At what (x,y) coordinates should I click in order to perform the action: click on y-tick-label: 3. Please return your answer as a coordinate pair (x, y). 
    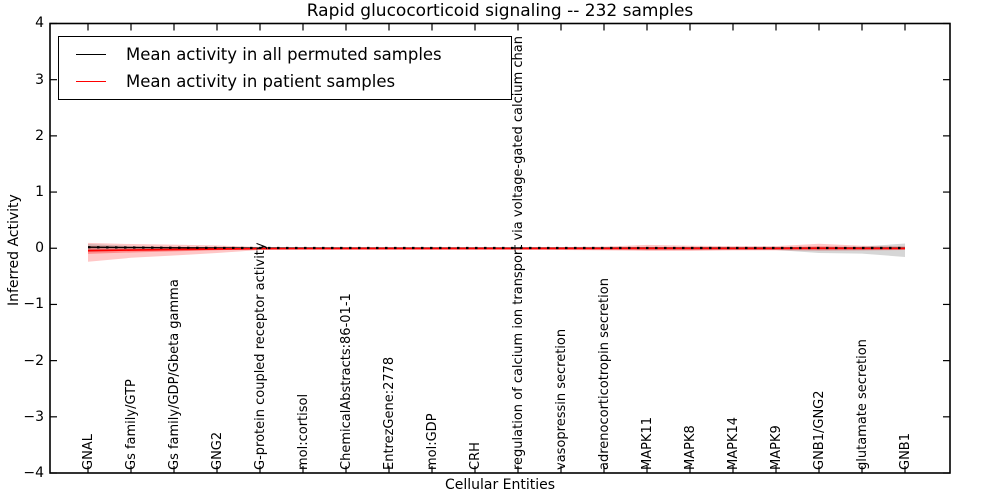
    Looking at the image, I should click on (39, 79).